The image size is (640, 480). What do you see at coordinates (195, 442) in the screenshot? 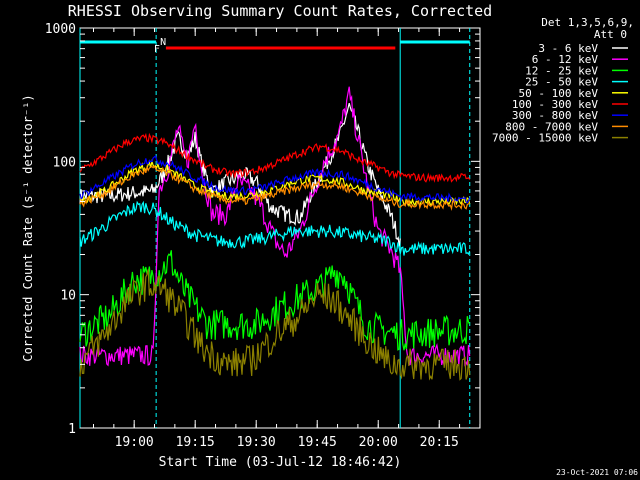
I see `x-tick-label: 19:15` at bounding box center [195, 442].